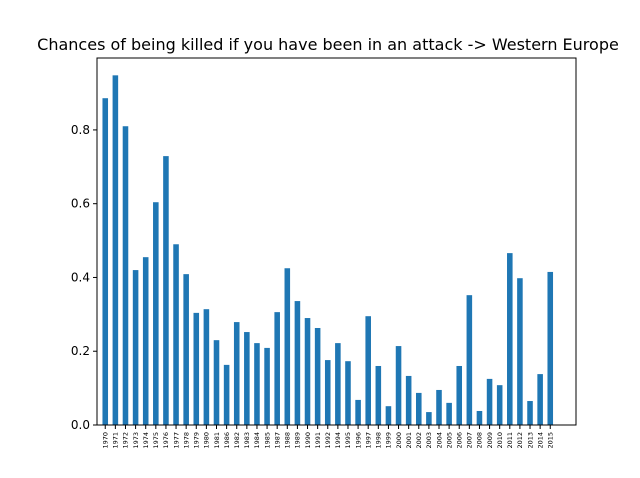 This screenshot has width=640, height=478. I want to click on x-tick-label: 2004, so click(439, 440).